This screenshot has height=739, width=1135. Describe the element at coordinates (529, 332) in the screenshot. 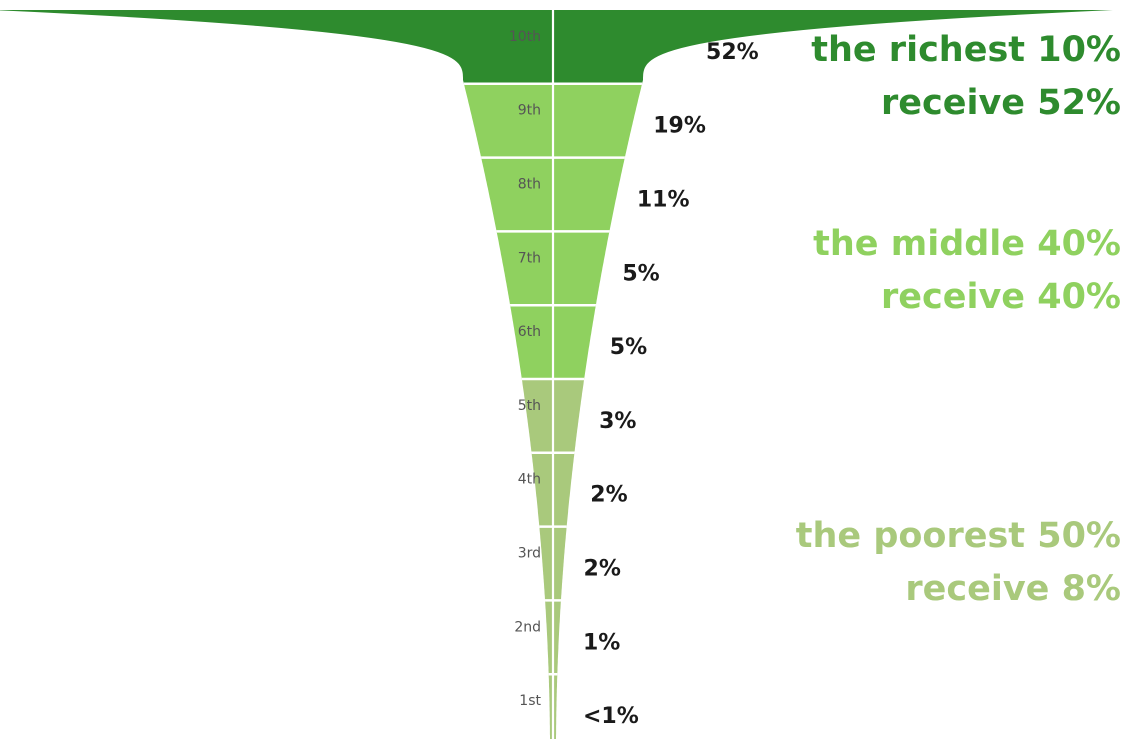

I see `decile-label-6th: 6th` at that location.